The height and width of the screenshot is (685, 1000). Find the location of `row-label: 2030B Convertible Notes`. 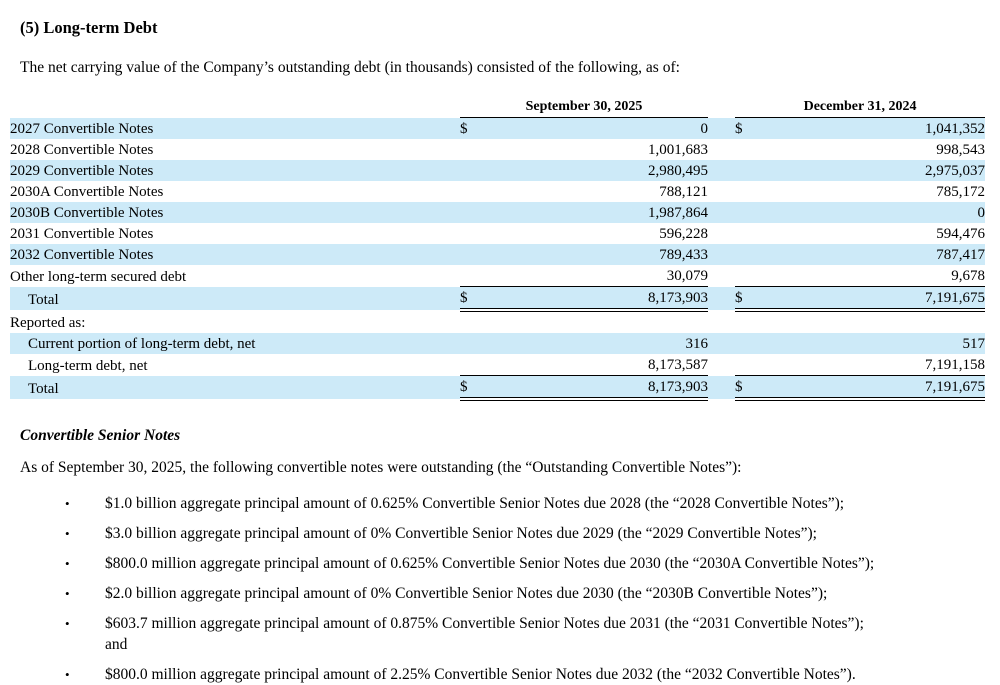

row-label: 2030B Convertible Notes is located at coordinates (87, 213).